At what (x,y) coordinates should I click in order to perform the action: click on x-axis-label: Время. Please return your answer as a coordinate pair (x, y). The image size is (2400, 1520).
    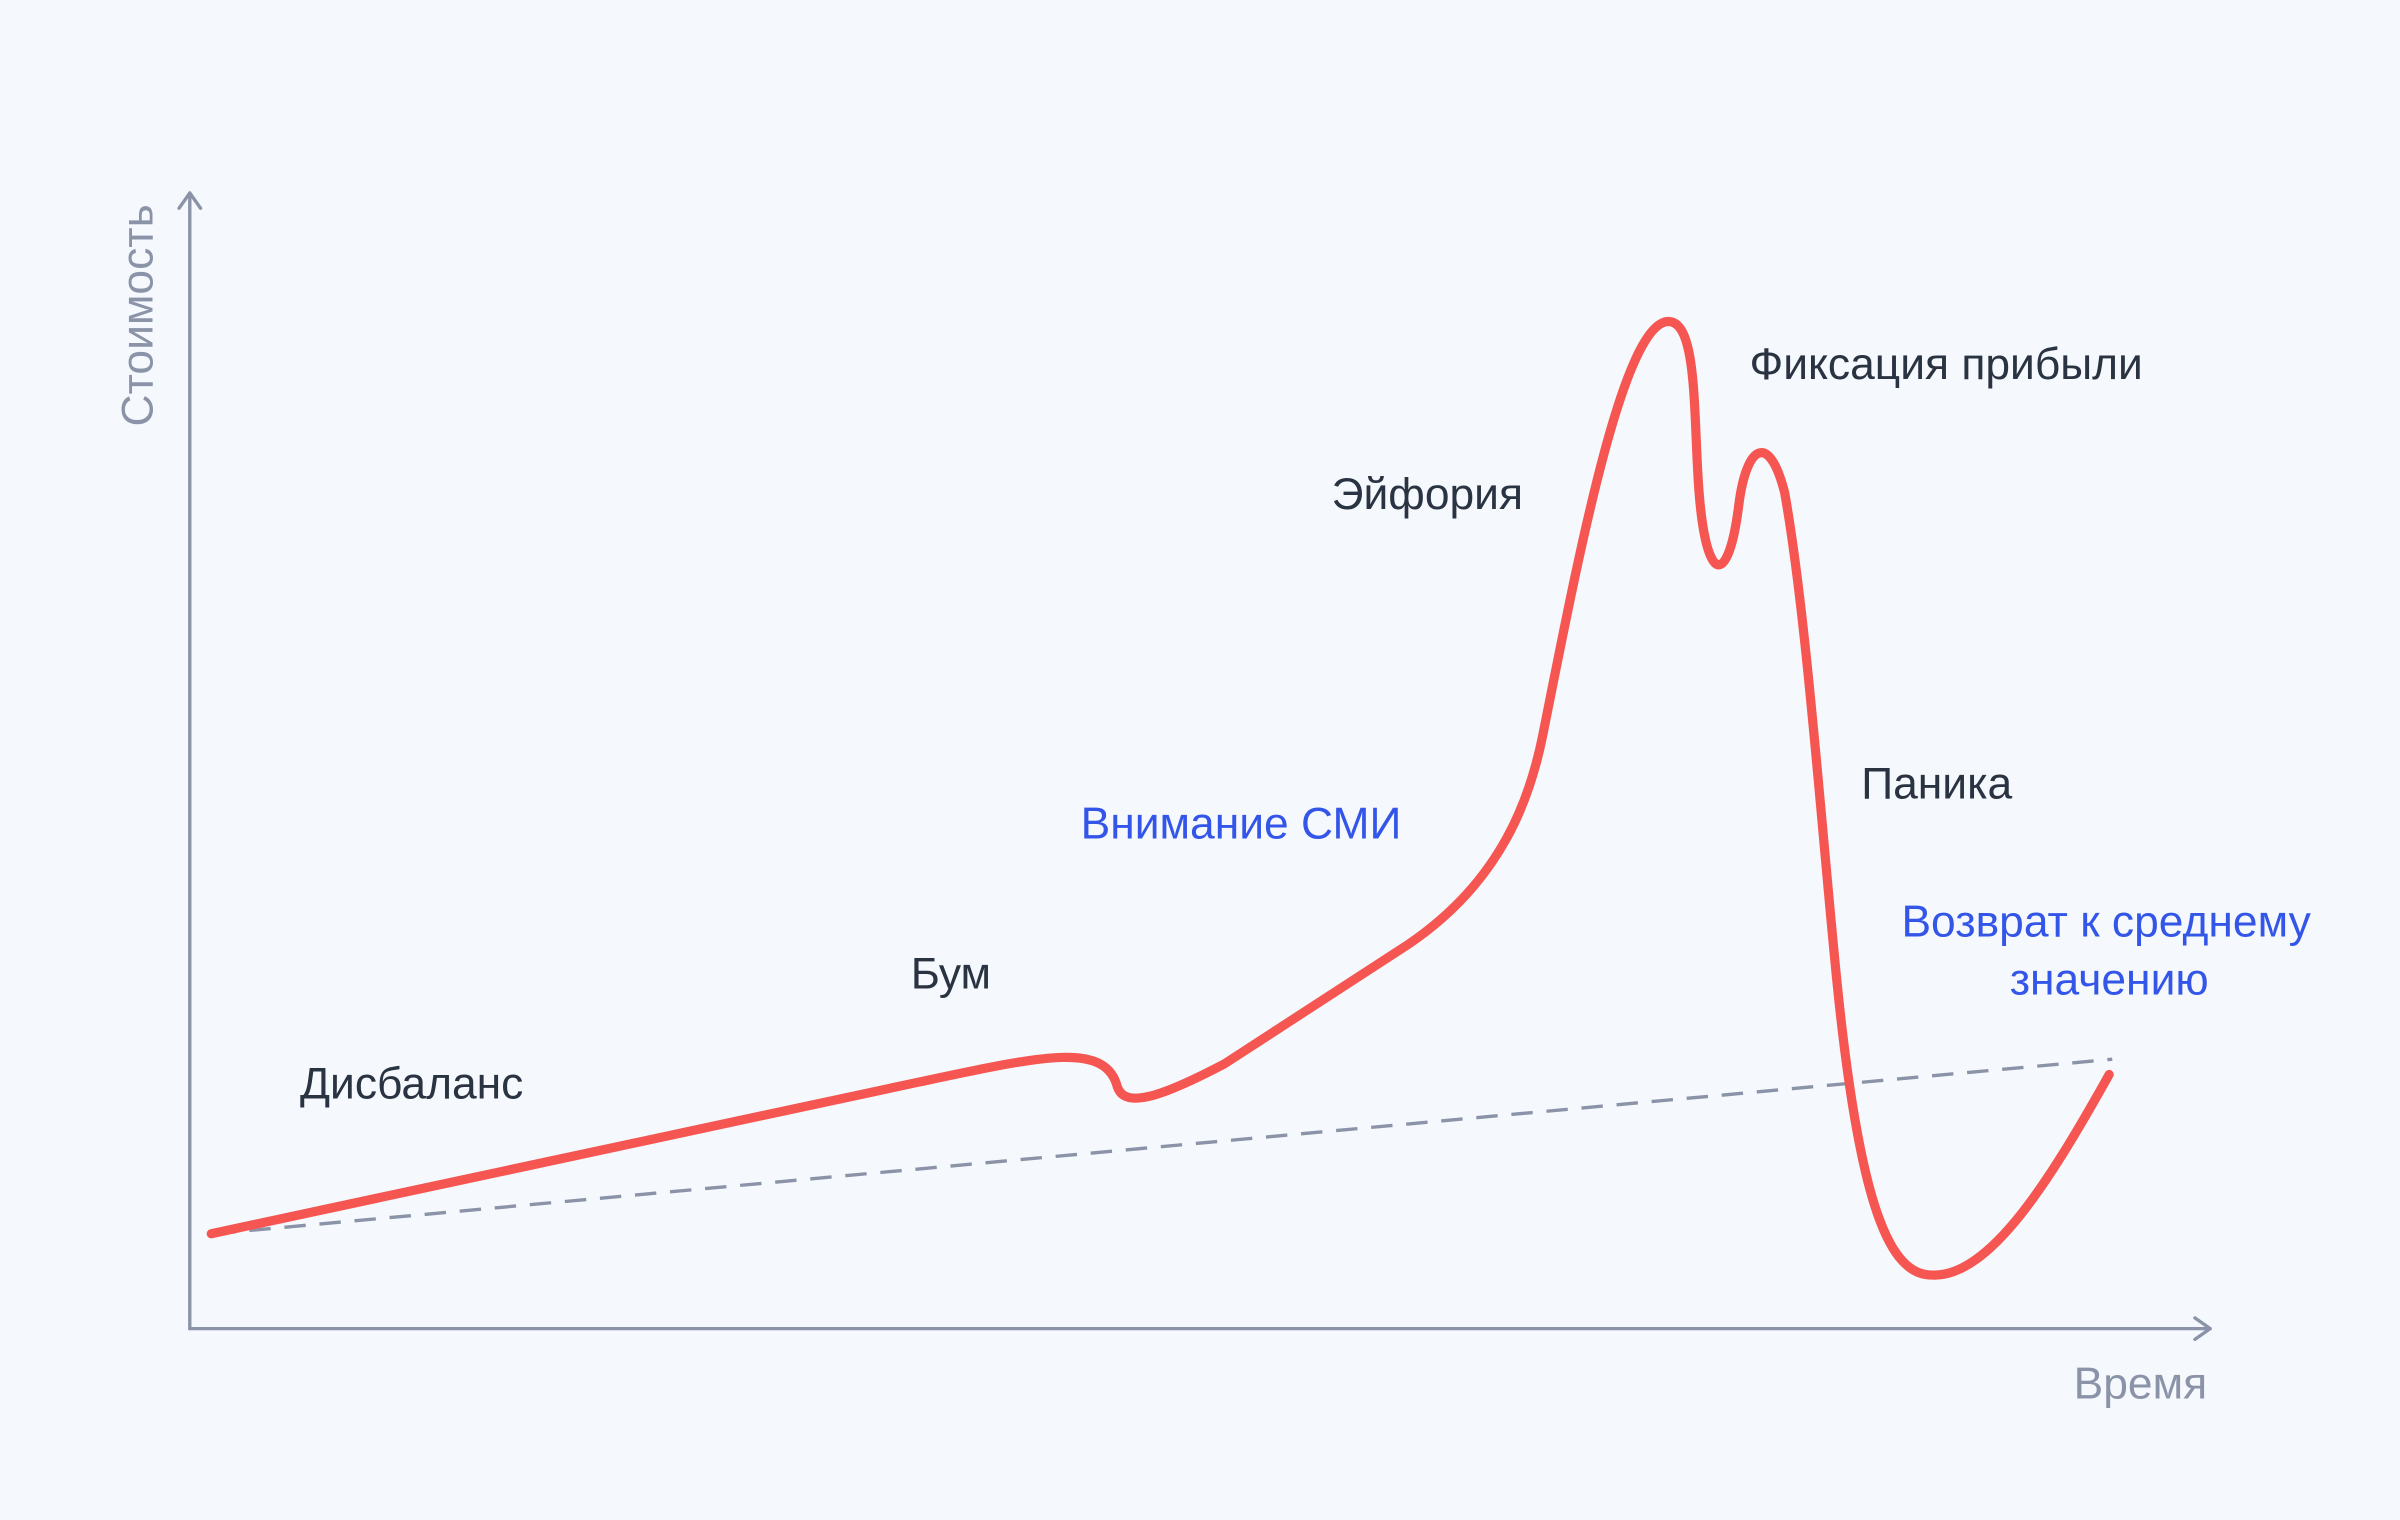
    Looking at the image, I should click on (2141, 1384).